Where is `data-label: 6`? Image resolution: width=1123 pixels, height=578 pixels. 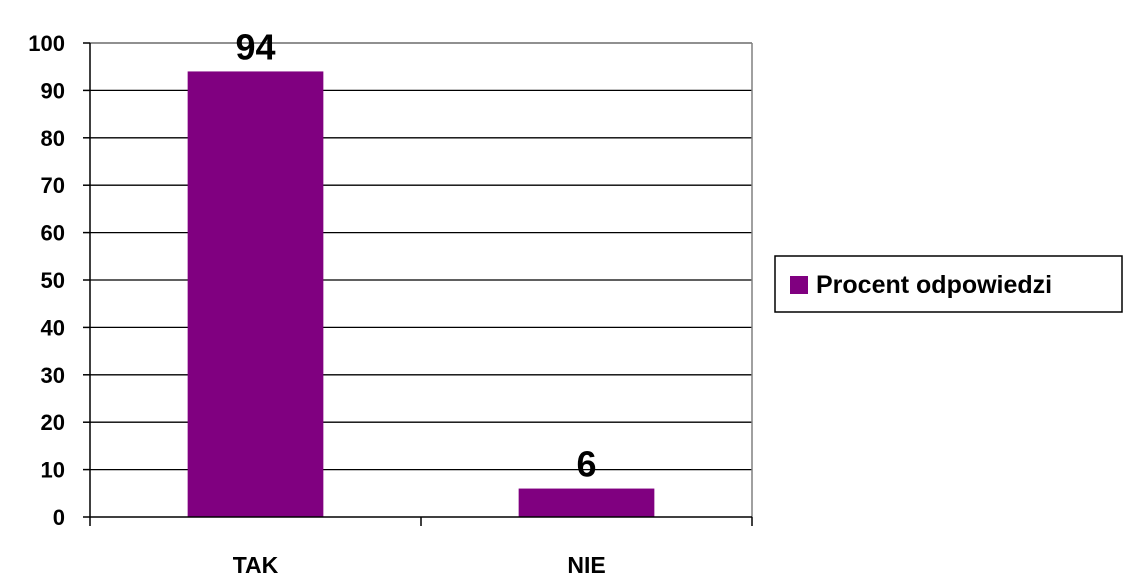
data-label: 6 is located at coordinates (586, 464).